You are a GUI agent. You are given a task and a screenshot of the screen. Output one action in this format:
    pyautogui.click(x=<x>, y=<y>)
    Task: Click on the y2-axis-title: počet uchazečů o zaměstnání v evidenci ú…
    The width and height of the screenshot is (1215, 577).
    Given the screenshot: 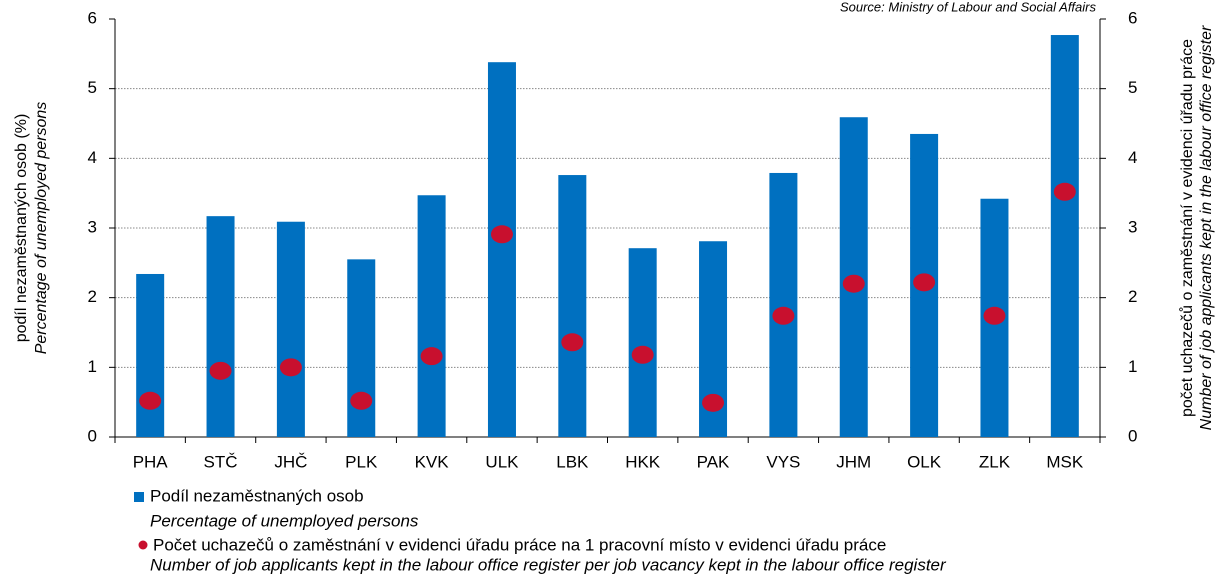 What is the action you would take?
    pyautogui.click(x=1187, y=228)
    